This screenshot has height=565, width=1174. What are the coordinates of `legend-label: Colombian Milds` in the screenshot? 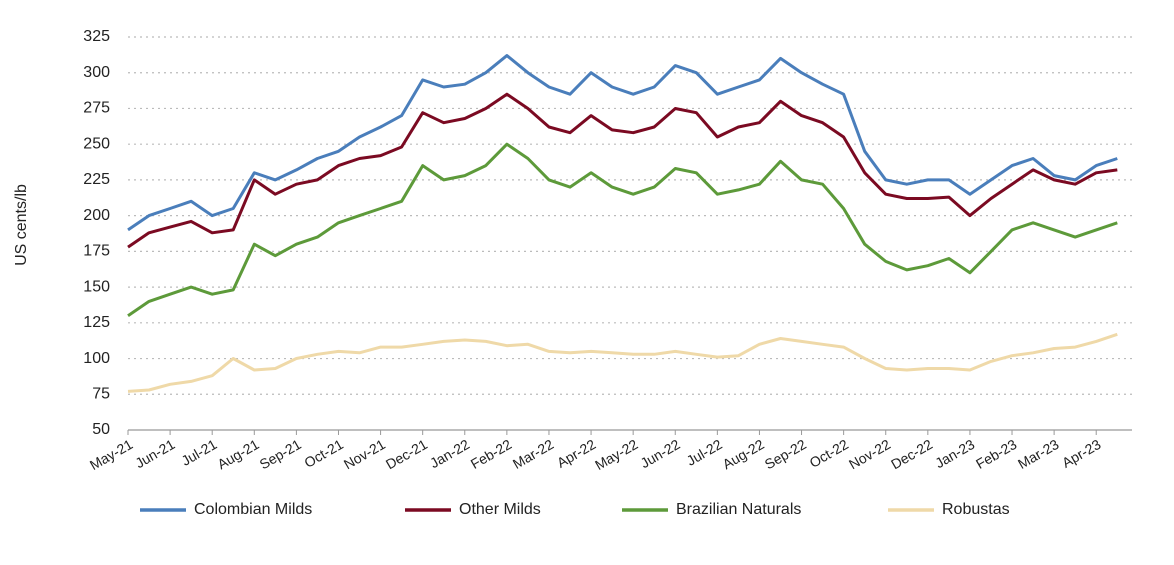 It's located at (253, 509).